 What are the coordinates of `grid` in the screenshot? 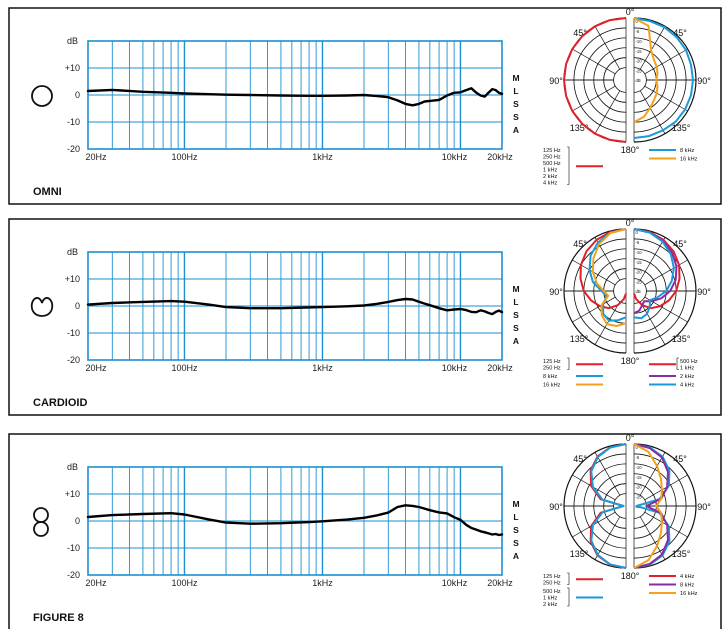 It's located at (295, 306).